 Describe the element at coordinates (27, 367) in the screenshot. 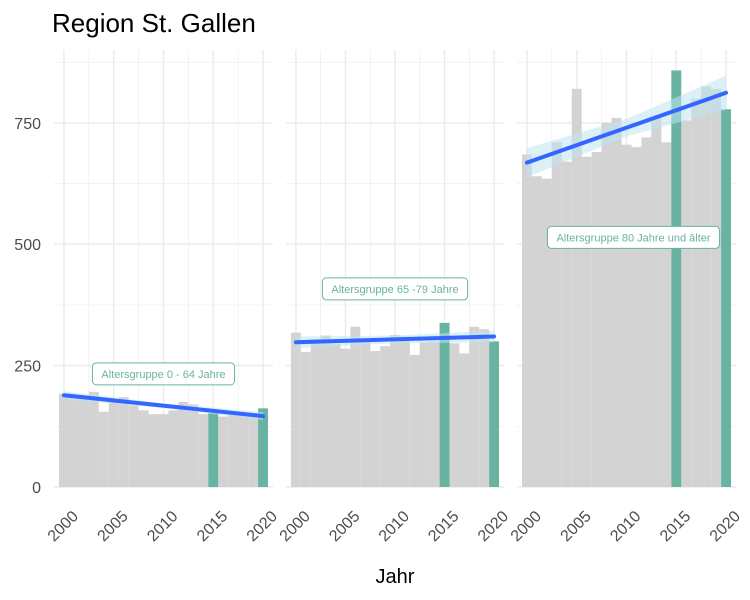

I see `y-tick-label-250: 250` at that location.